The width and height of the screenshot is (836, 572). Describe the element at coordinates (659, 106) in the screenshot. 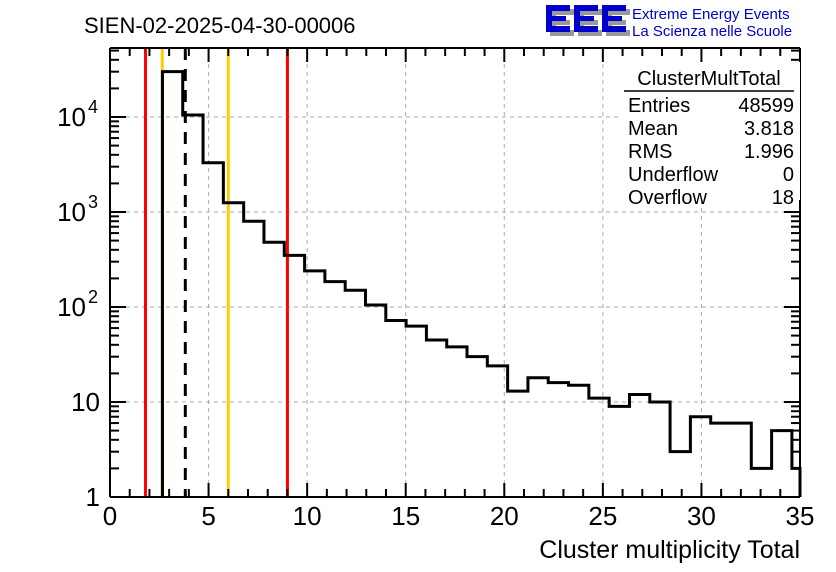

I see `stats-row-label: Entries` at that location.